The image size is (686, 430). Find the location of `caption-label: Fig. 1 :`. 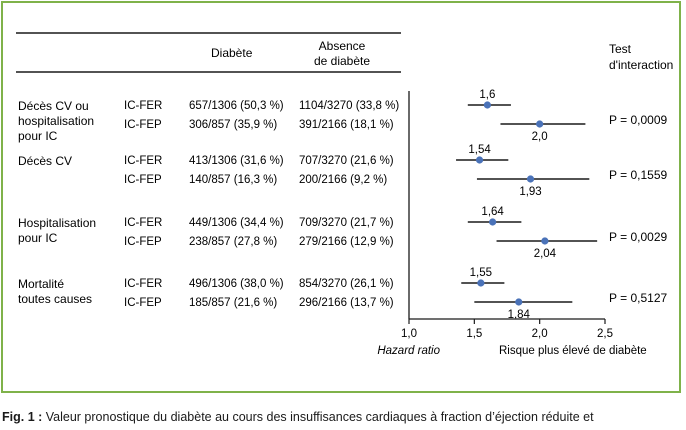

caption-label: Fig. 1 : is located at coordinates (22, 417).